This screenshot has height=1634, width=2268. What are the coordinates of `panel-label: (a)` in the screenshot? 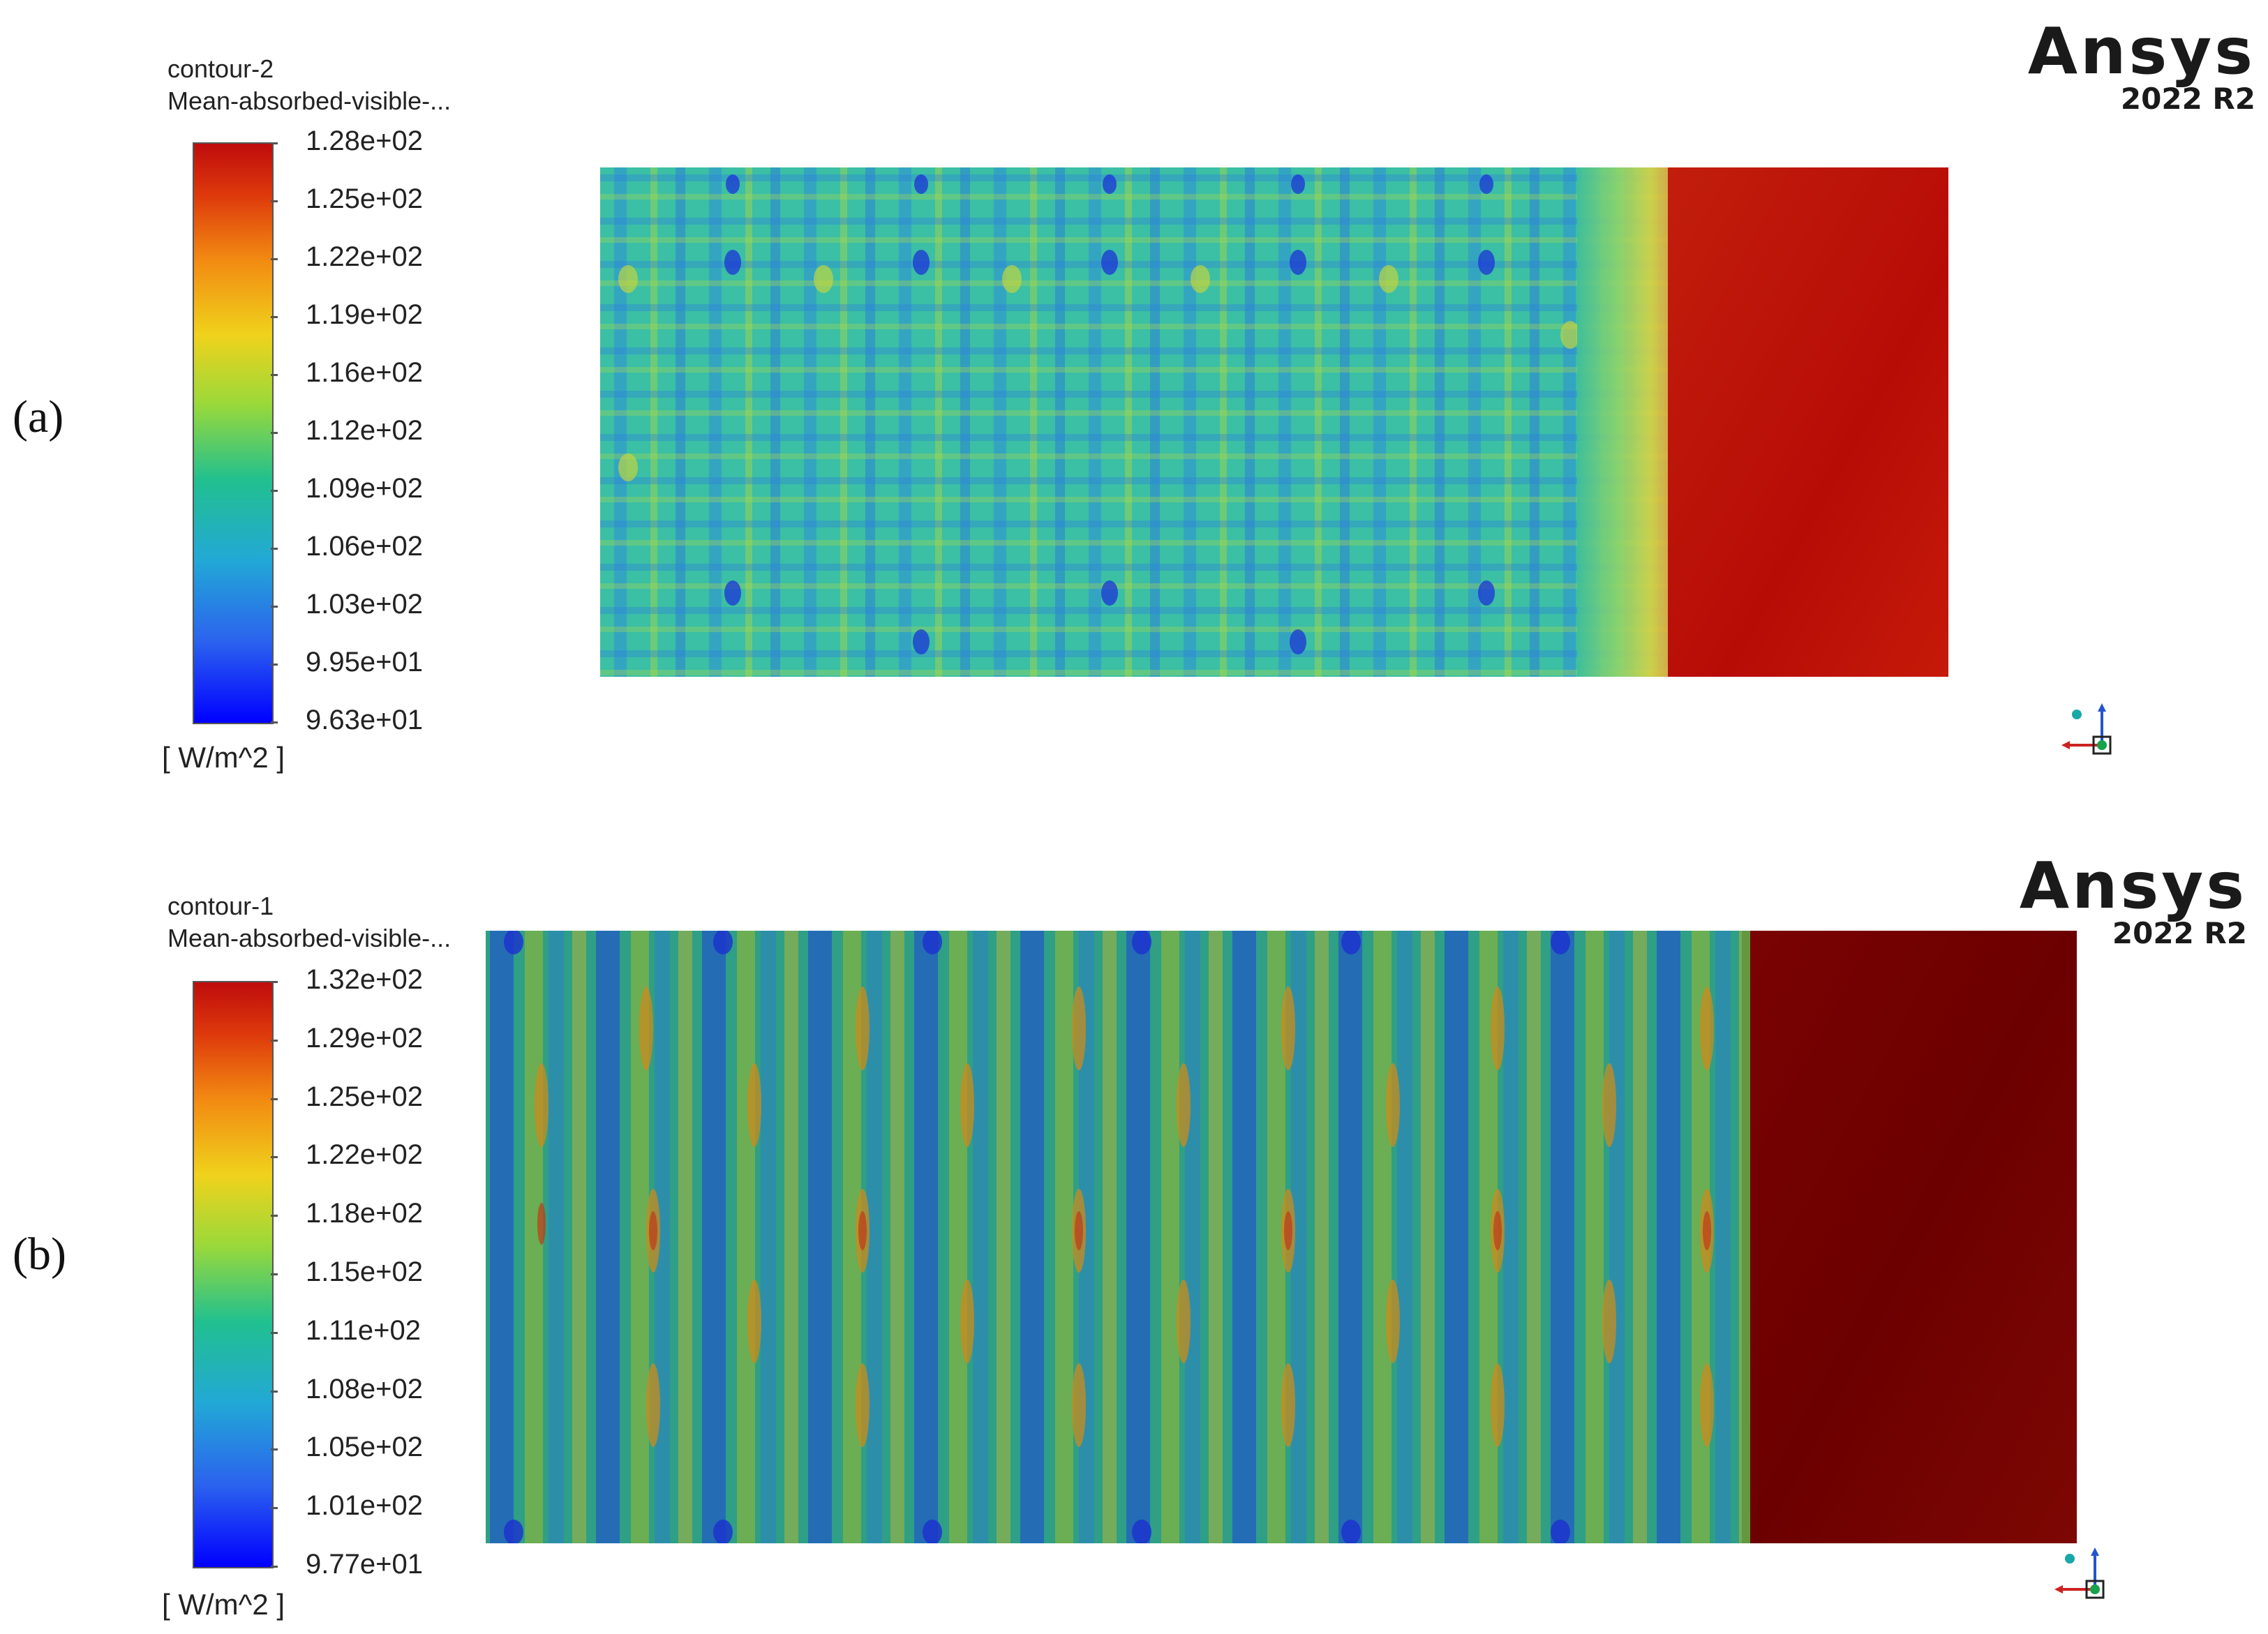 It's located at (38, 416).